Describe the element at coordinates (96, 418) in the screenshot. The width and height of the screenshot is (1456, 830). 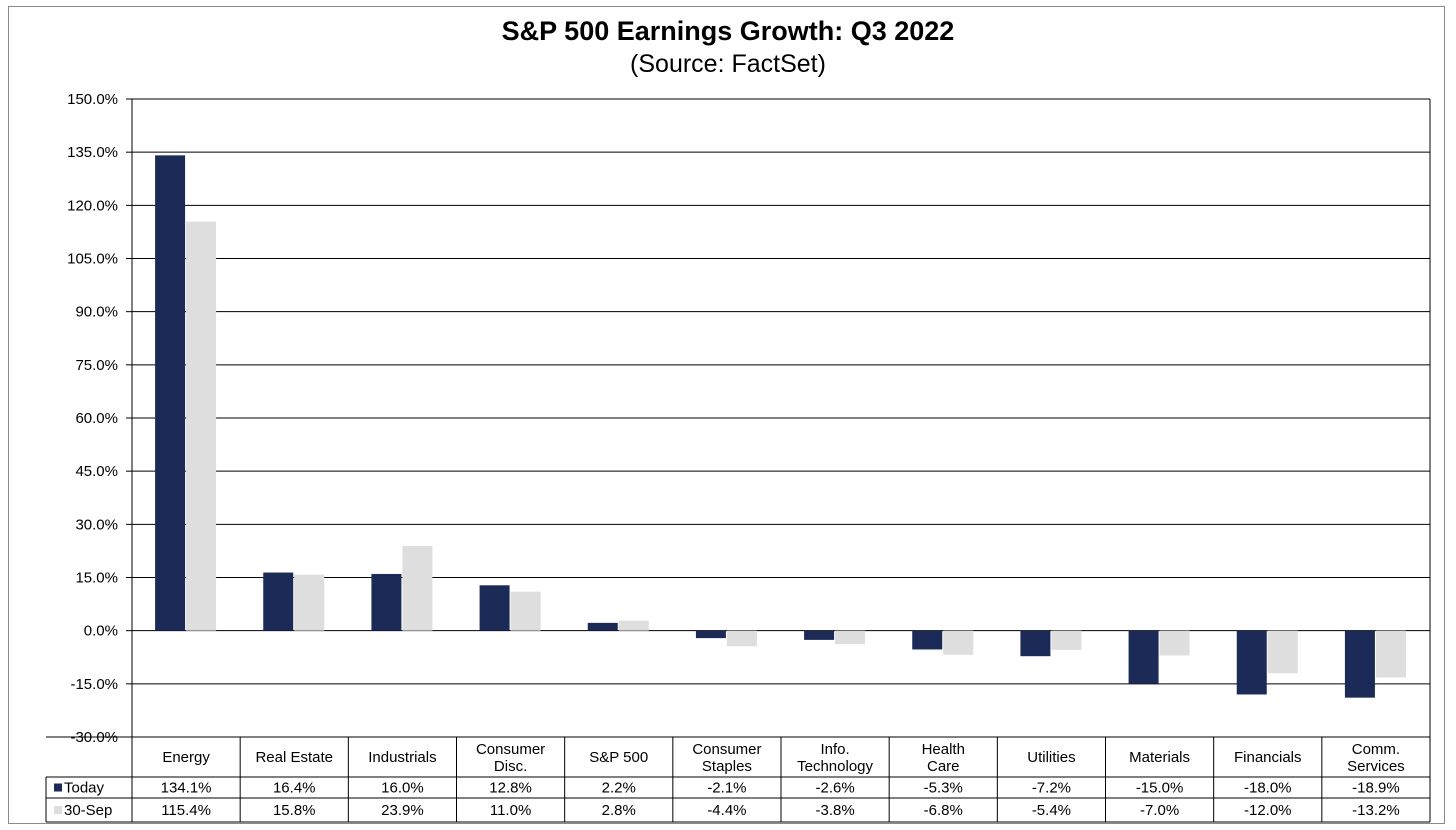
I see `y-tick-label: 60.0%` at that location.